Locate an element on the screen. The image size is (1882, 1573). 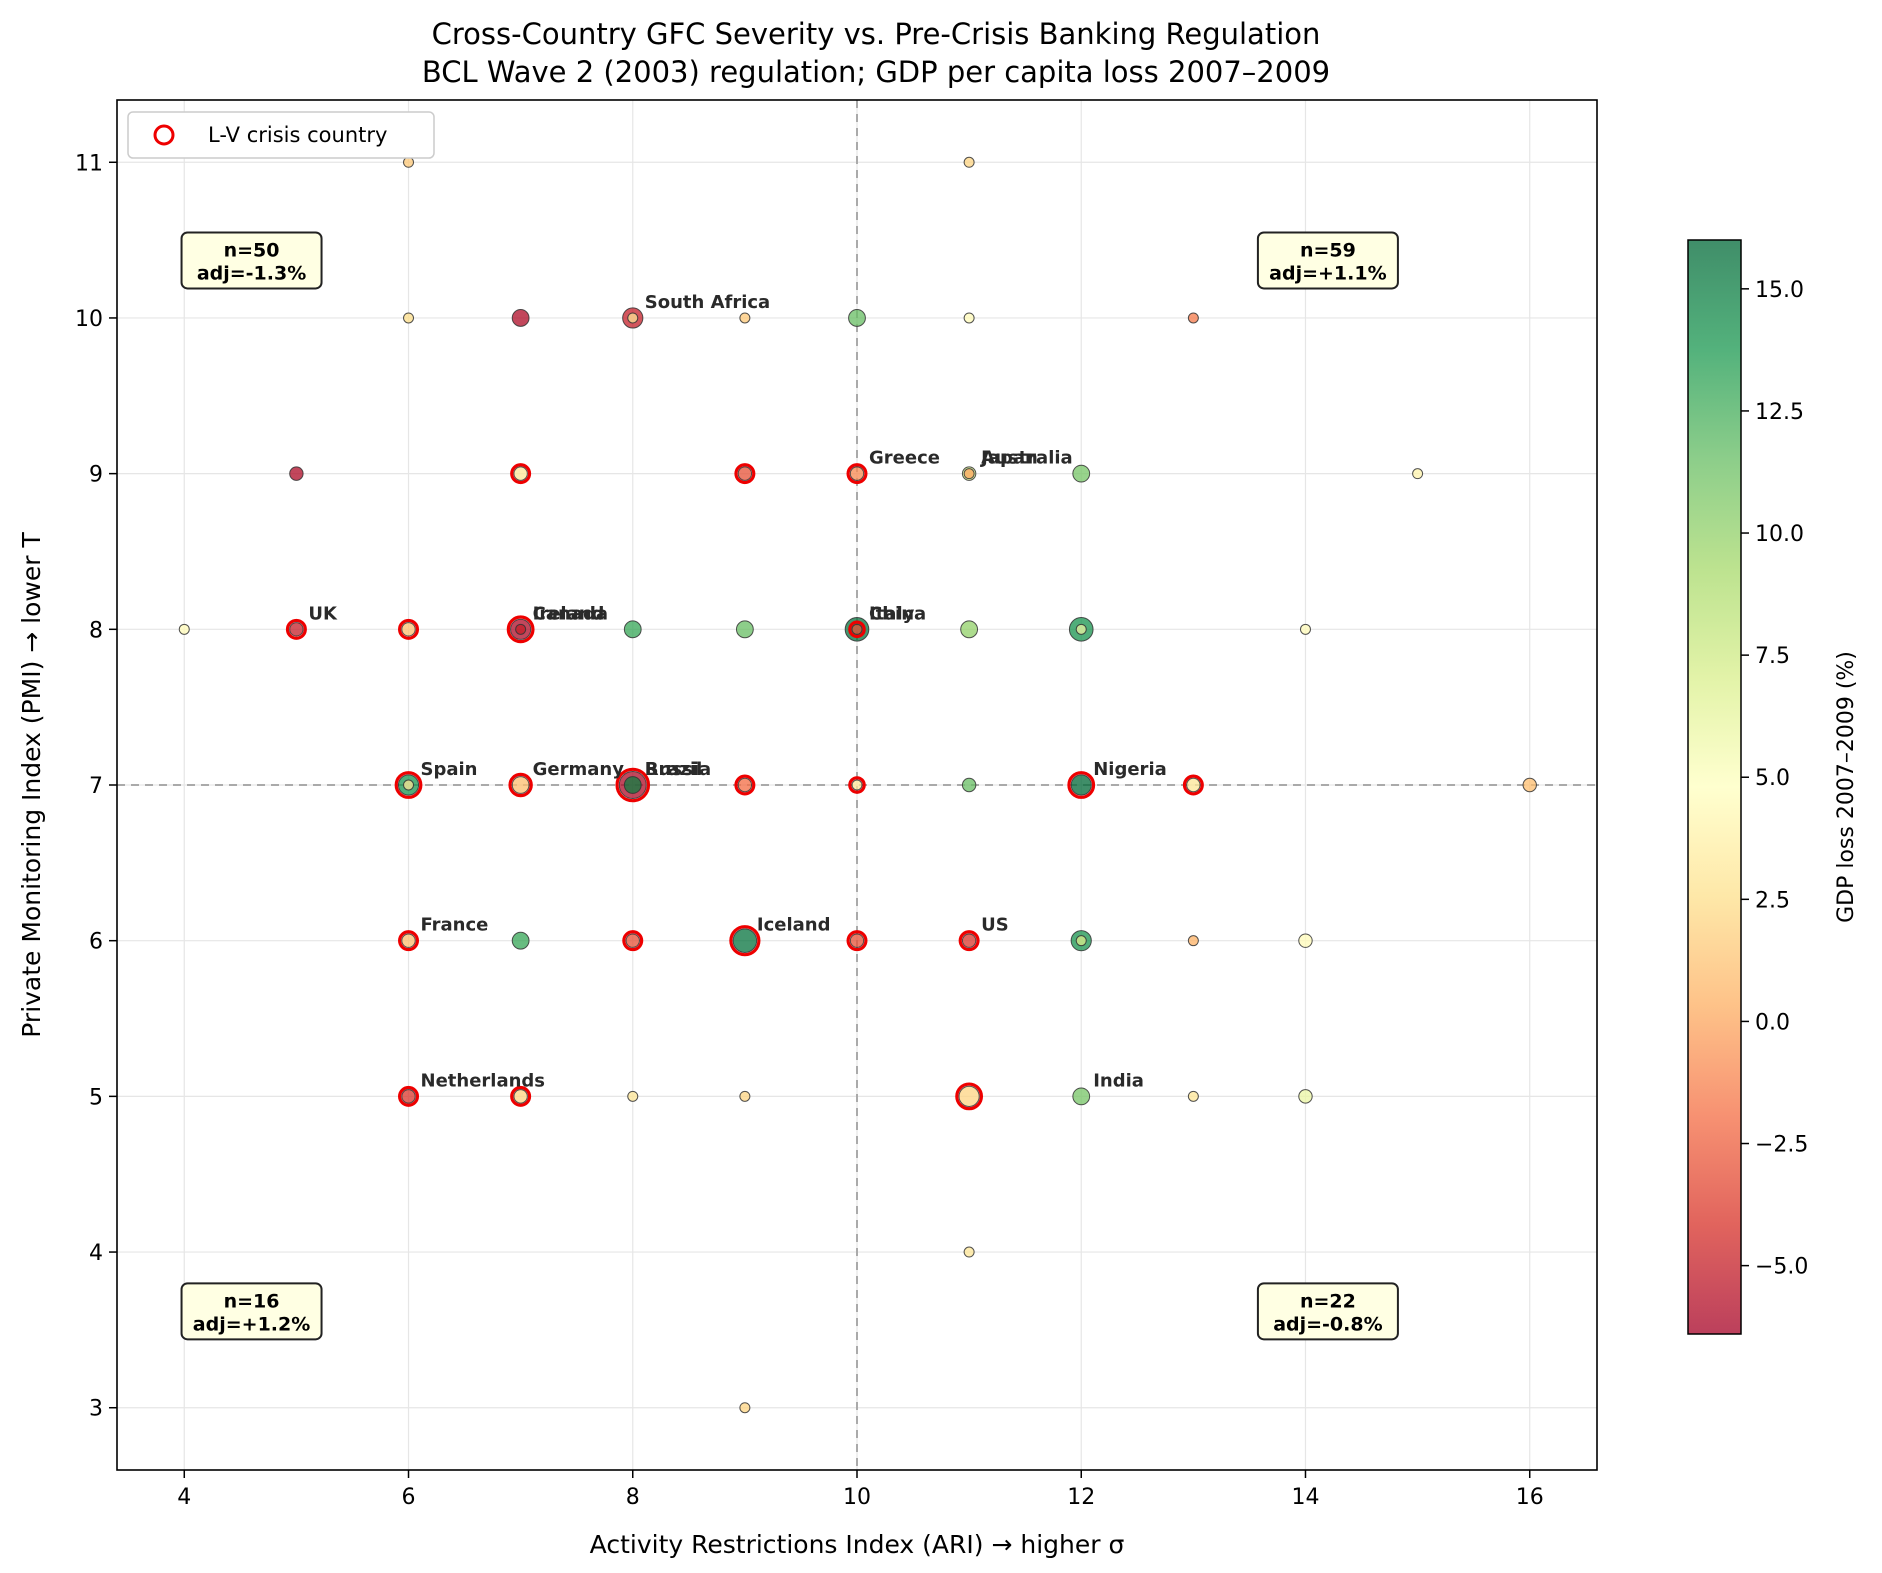
y-axis-ticks: 3 4 5 6 7 8 9 10 11 is located at coordinates (96, 786).